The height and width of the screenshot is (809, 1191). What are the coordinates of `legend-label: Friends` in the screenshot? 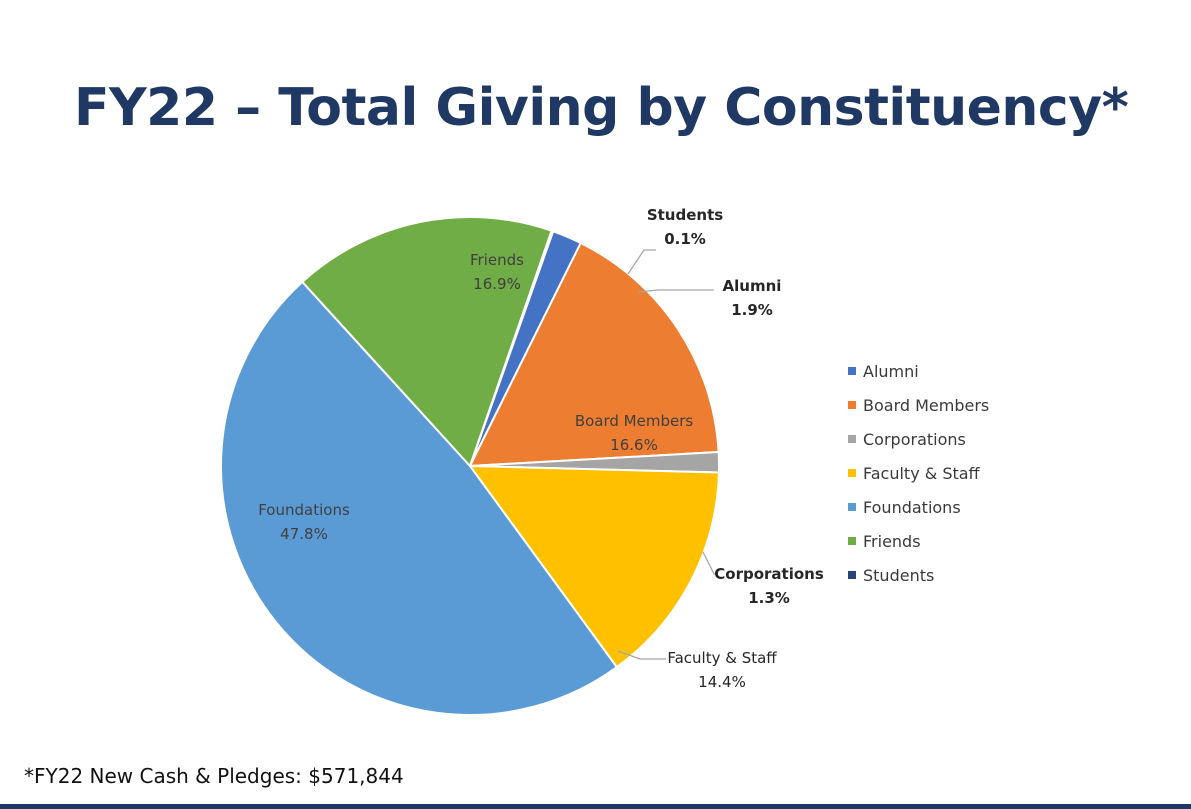 It's located at (892, 541).